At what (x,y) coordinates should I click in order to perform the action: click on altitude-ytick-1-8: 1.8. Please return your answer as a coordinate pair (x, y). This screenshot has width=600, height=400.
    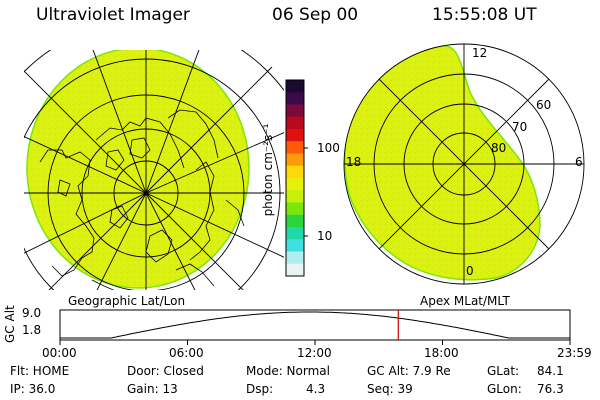
    Looking at the image, I should click on (32, 330).